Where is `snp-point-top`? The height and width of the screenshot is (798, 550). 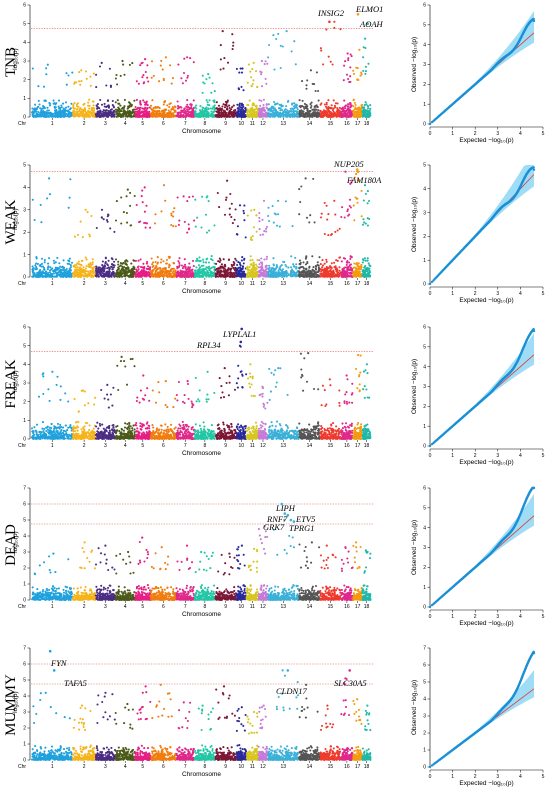
snp-point-top is located at coordinates (286, 31).